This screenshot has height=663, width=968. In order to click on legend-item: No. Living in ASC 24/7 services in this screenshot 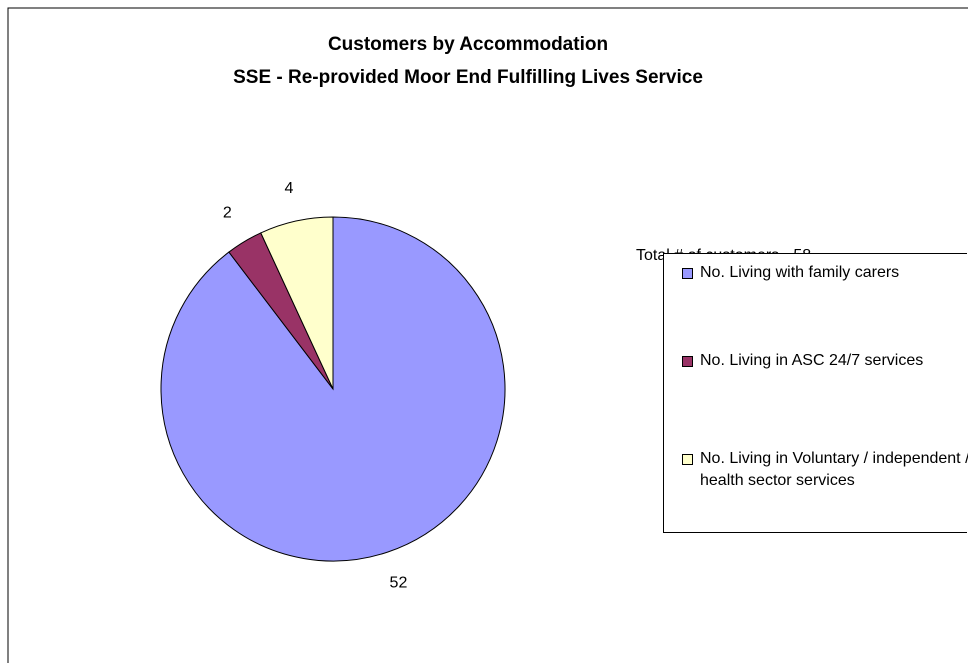, I will do `click(825, 361)`.